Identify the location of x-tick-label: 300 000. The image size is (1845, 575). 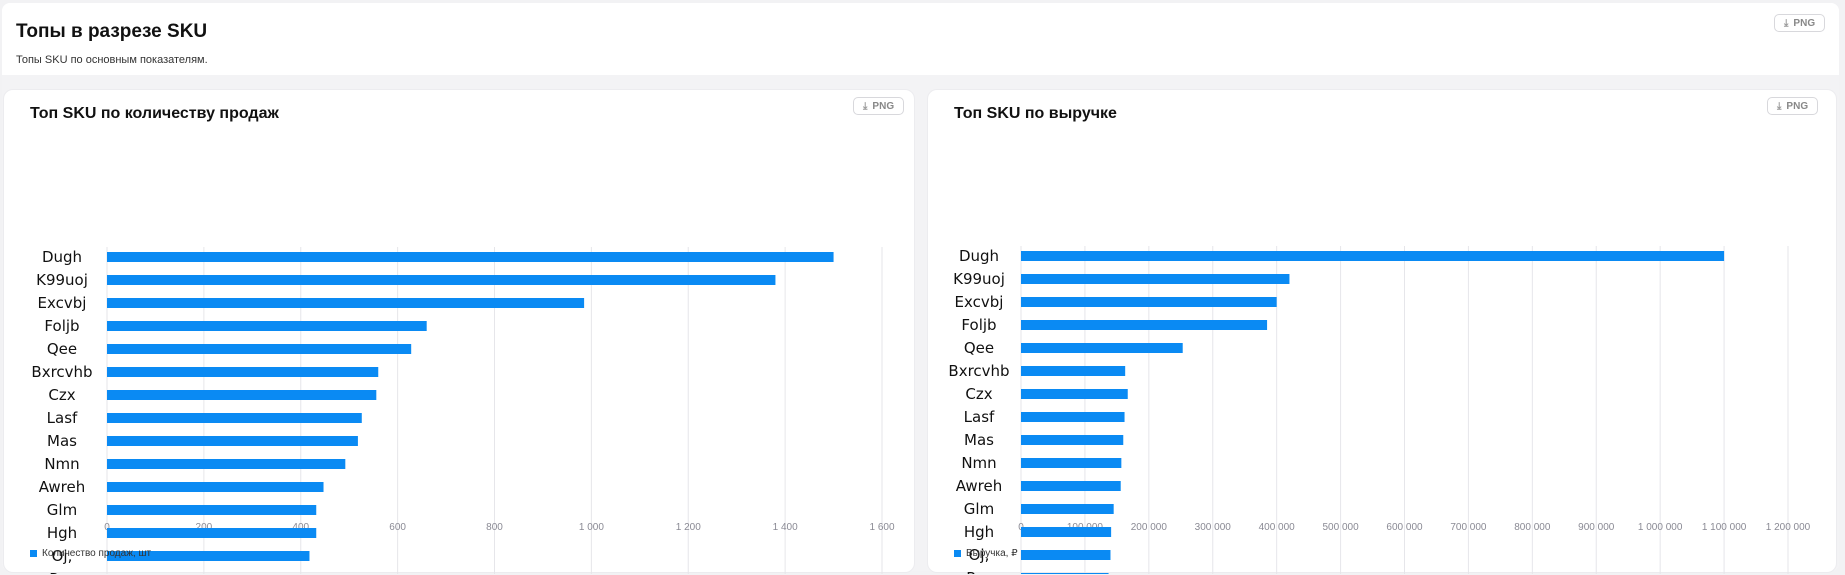
(1213, 527).